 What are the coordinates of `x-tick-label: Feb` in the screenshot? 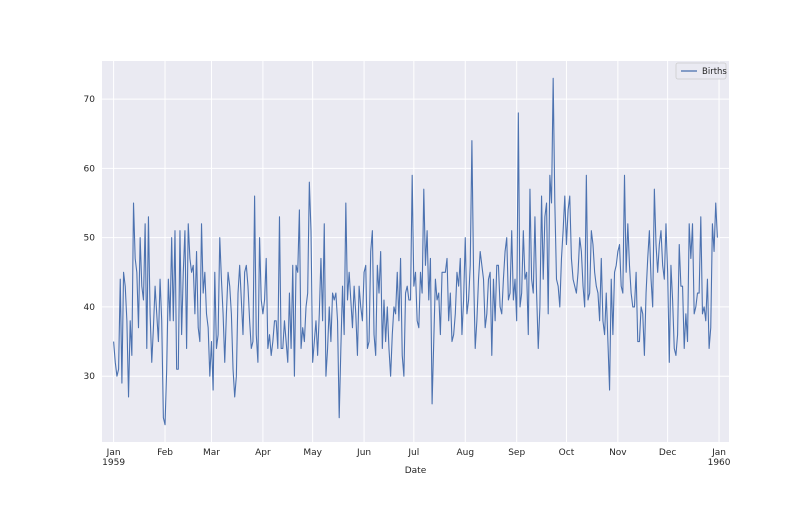 It's located at (165, 453).